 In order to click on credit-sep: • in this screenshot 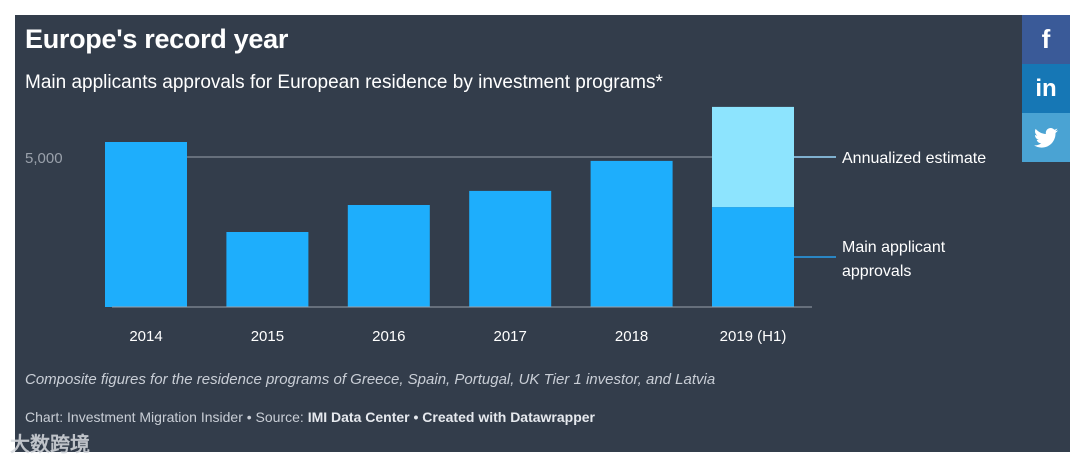, I will do `click(416, 417)`.